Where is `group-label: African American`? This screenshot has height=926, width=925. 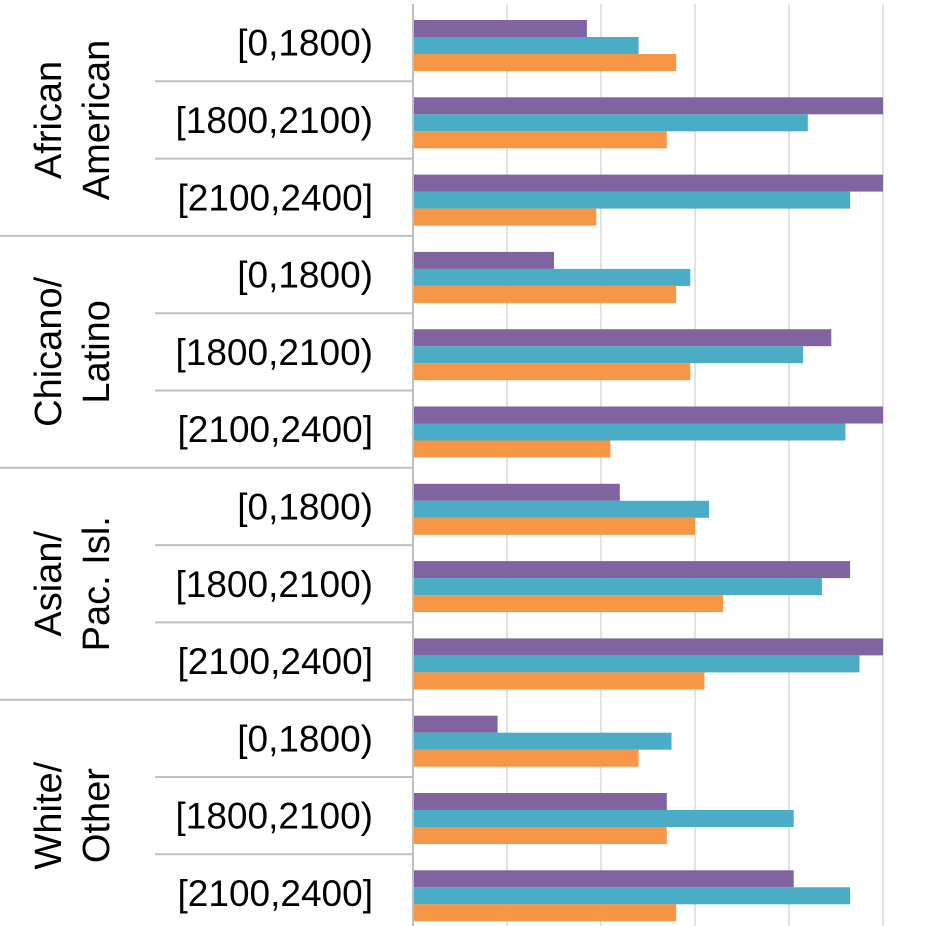 group-label: African American is located at coordinates (73, 120).